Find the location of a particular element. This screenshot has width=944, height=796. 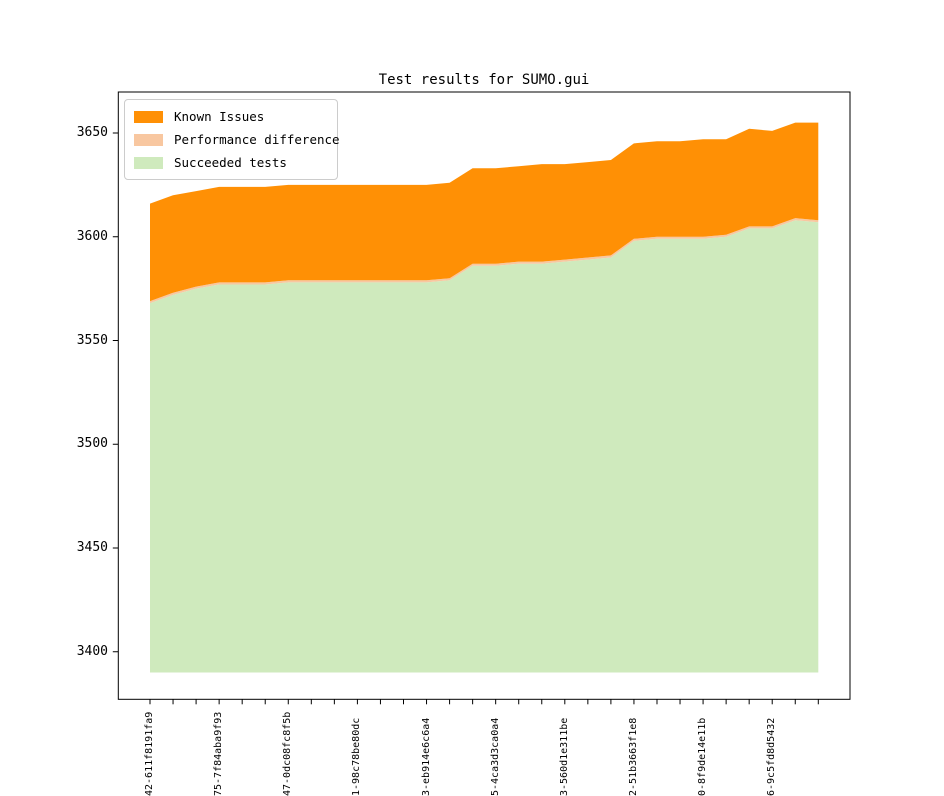

y-tick-label: 3450 is located at coordinates (92, 547).